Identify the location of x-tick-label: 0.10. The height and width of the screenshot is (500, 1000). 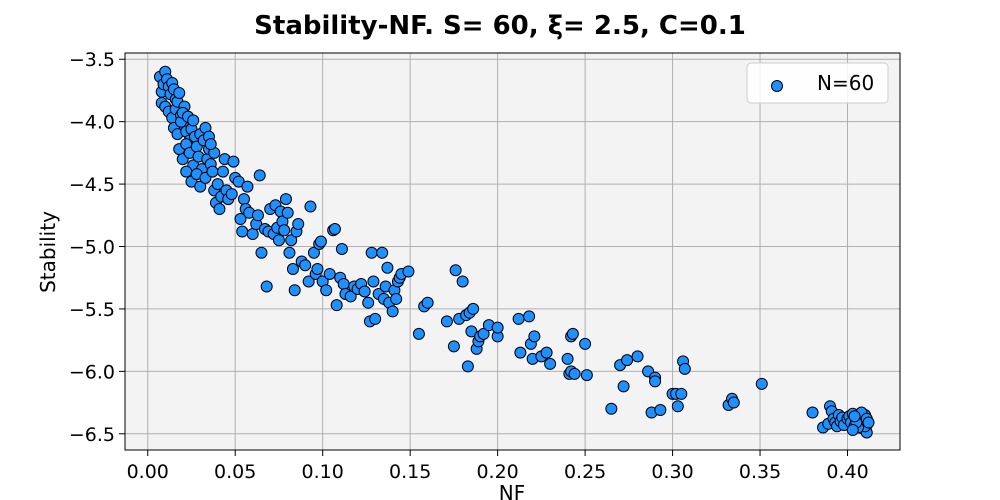
(323, 472).